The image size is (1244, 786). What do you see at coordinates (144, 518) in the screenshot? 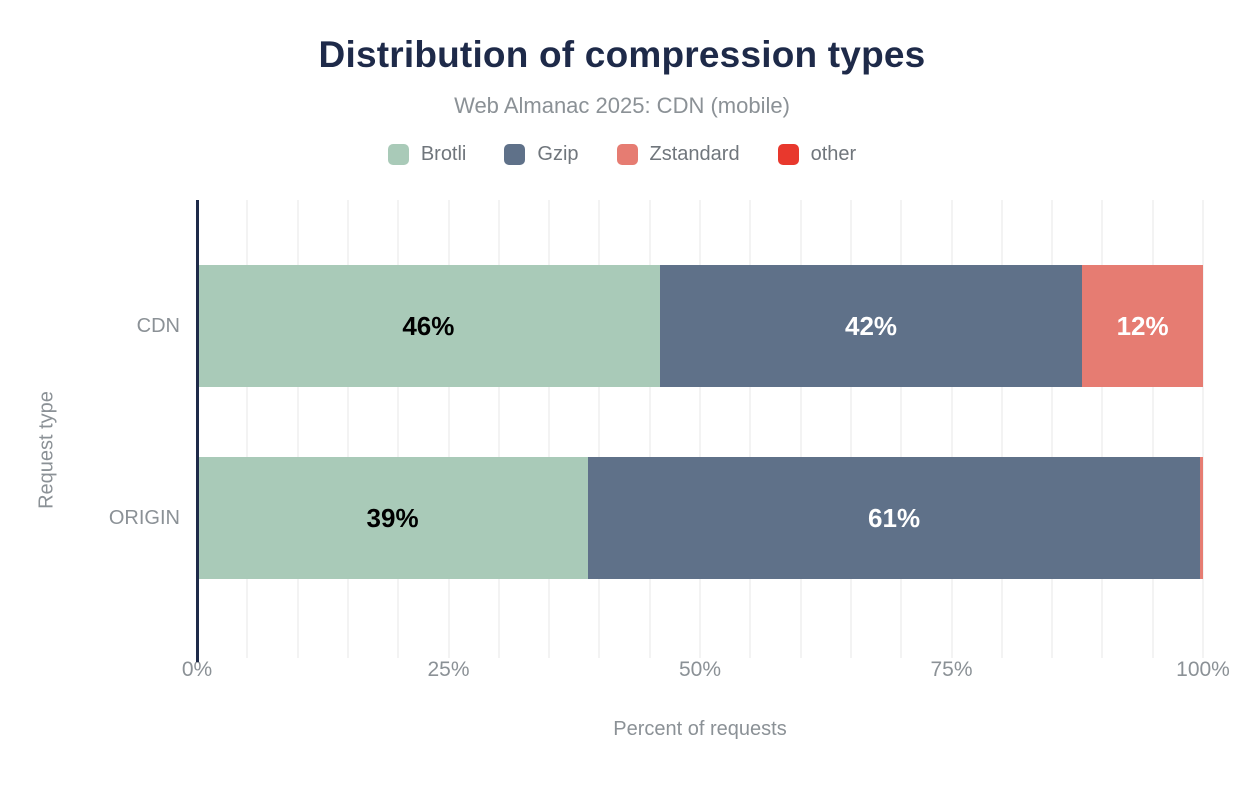
I see `y-tick-label-origin: ORIGIN` at bounding box center [144, 518].